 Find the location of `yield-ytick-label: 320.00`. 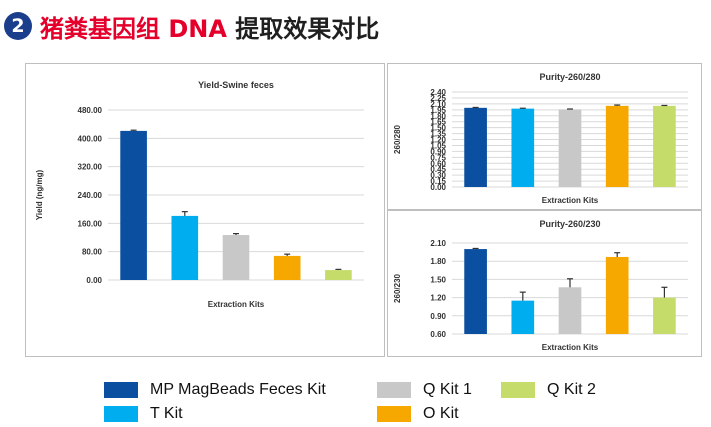

yield-ytick-label: 320.00 is located at coordinates (90, 167).